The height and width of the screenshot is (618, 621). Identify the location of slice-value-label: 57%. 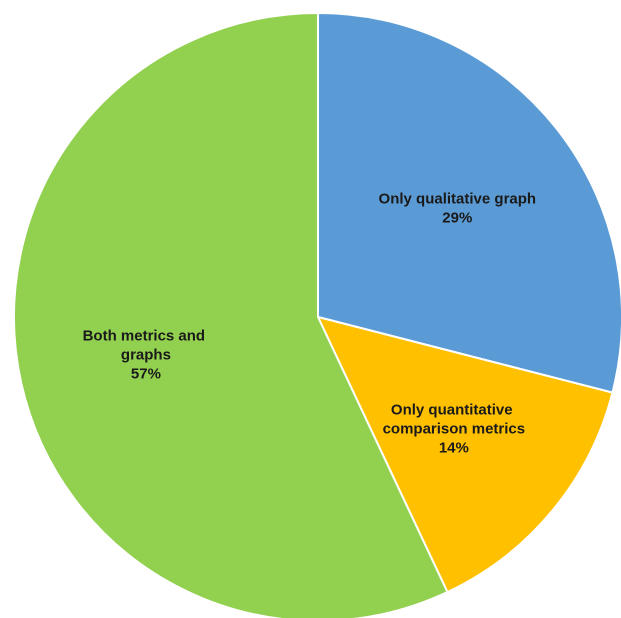
(146, 373).